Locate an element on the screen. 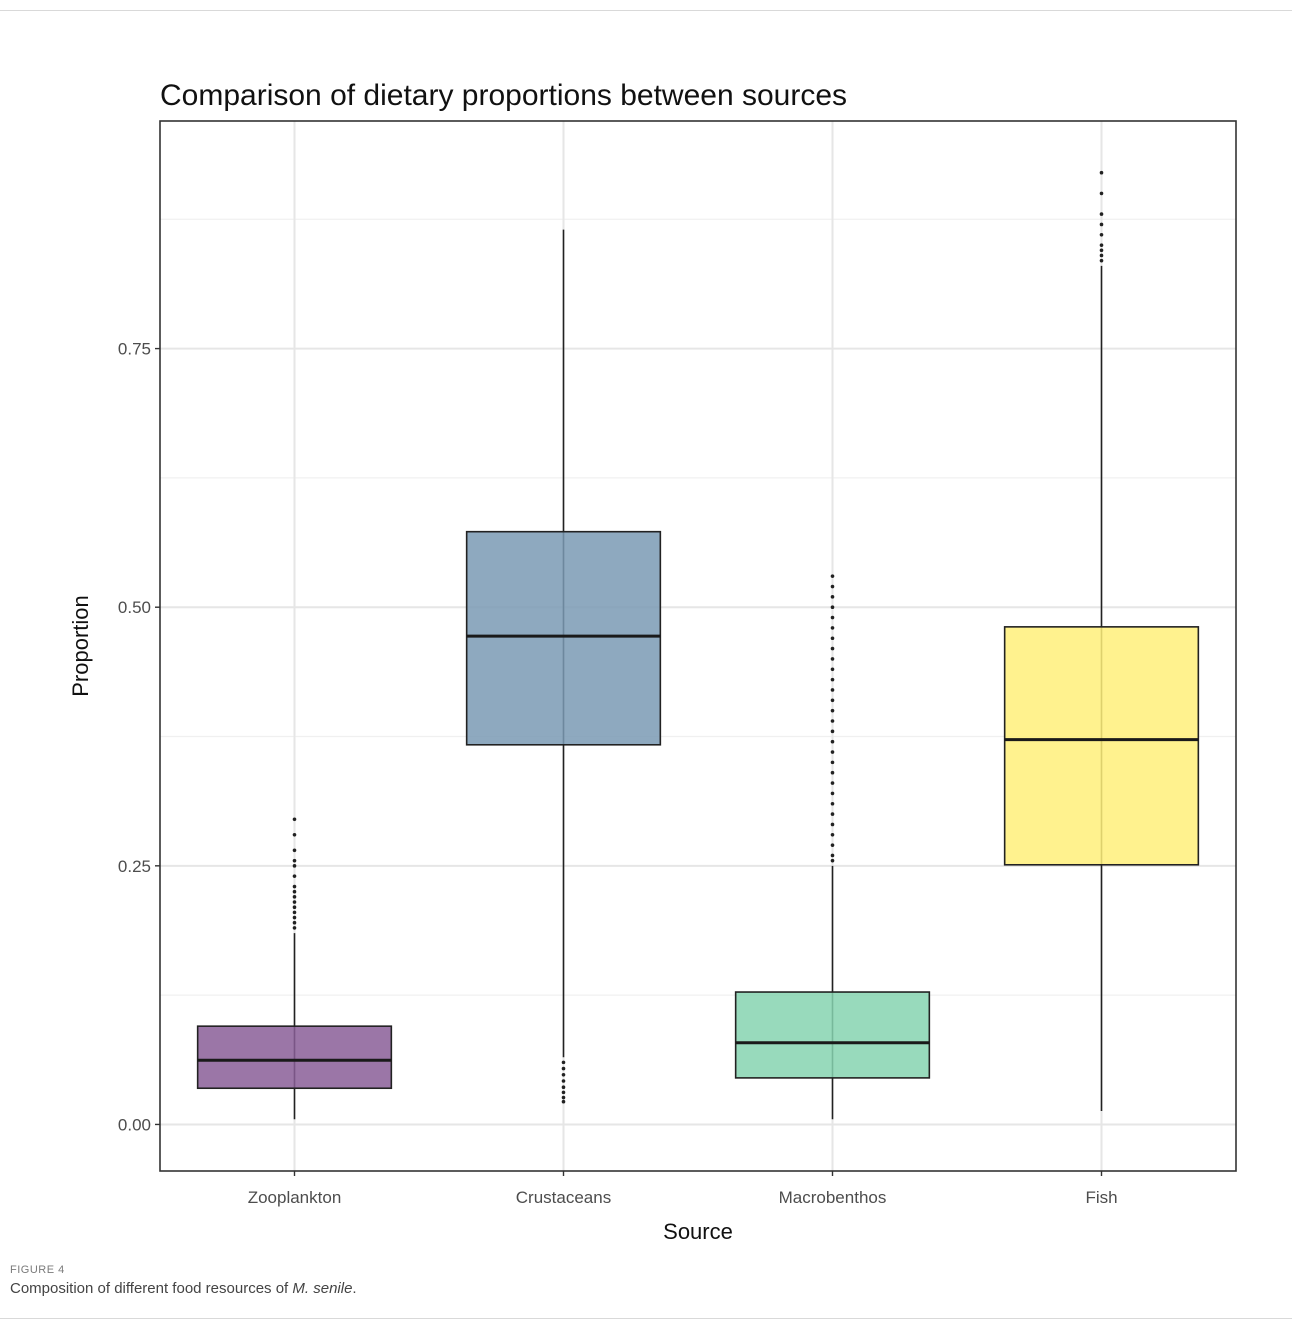 This screenshot has height=1322, width=1292. x-axis-label: Source is located at coordinates (698, 1231).